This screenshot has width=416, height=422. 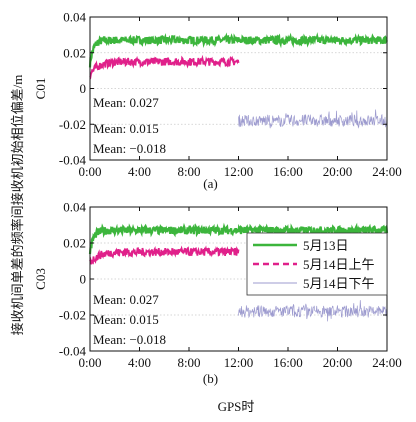 What do you see at coordinates (236, 406) in the screenshot?
I see `shared-x-axis-label: GPS时` at bounding box center [236, 406].